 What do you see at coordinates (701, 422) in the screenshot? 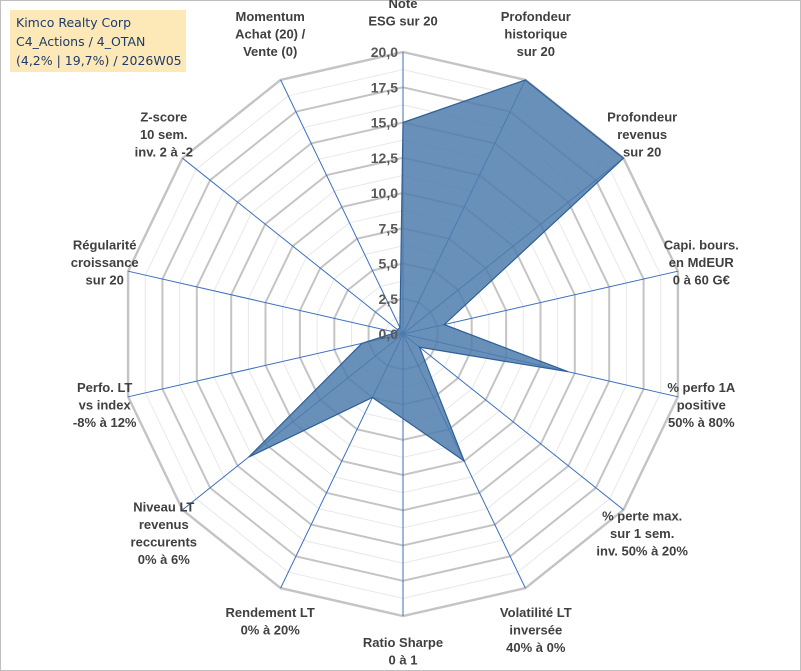
I see `axis-label-line: 50% à 80%` at bounding box center [701, 422].